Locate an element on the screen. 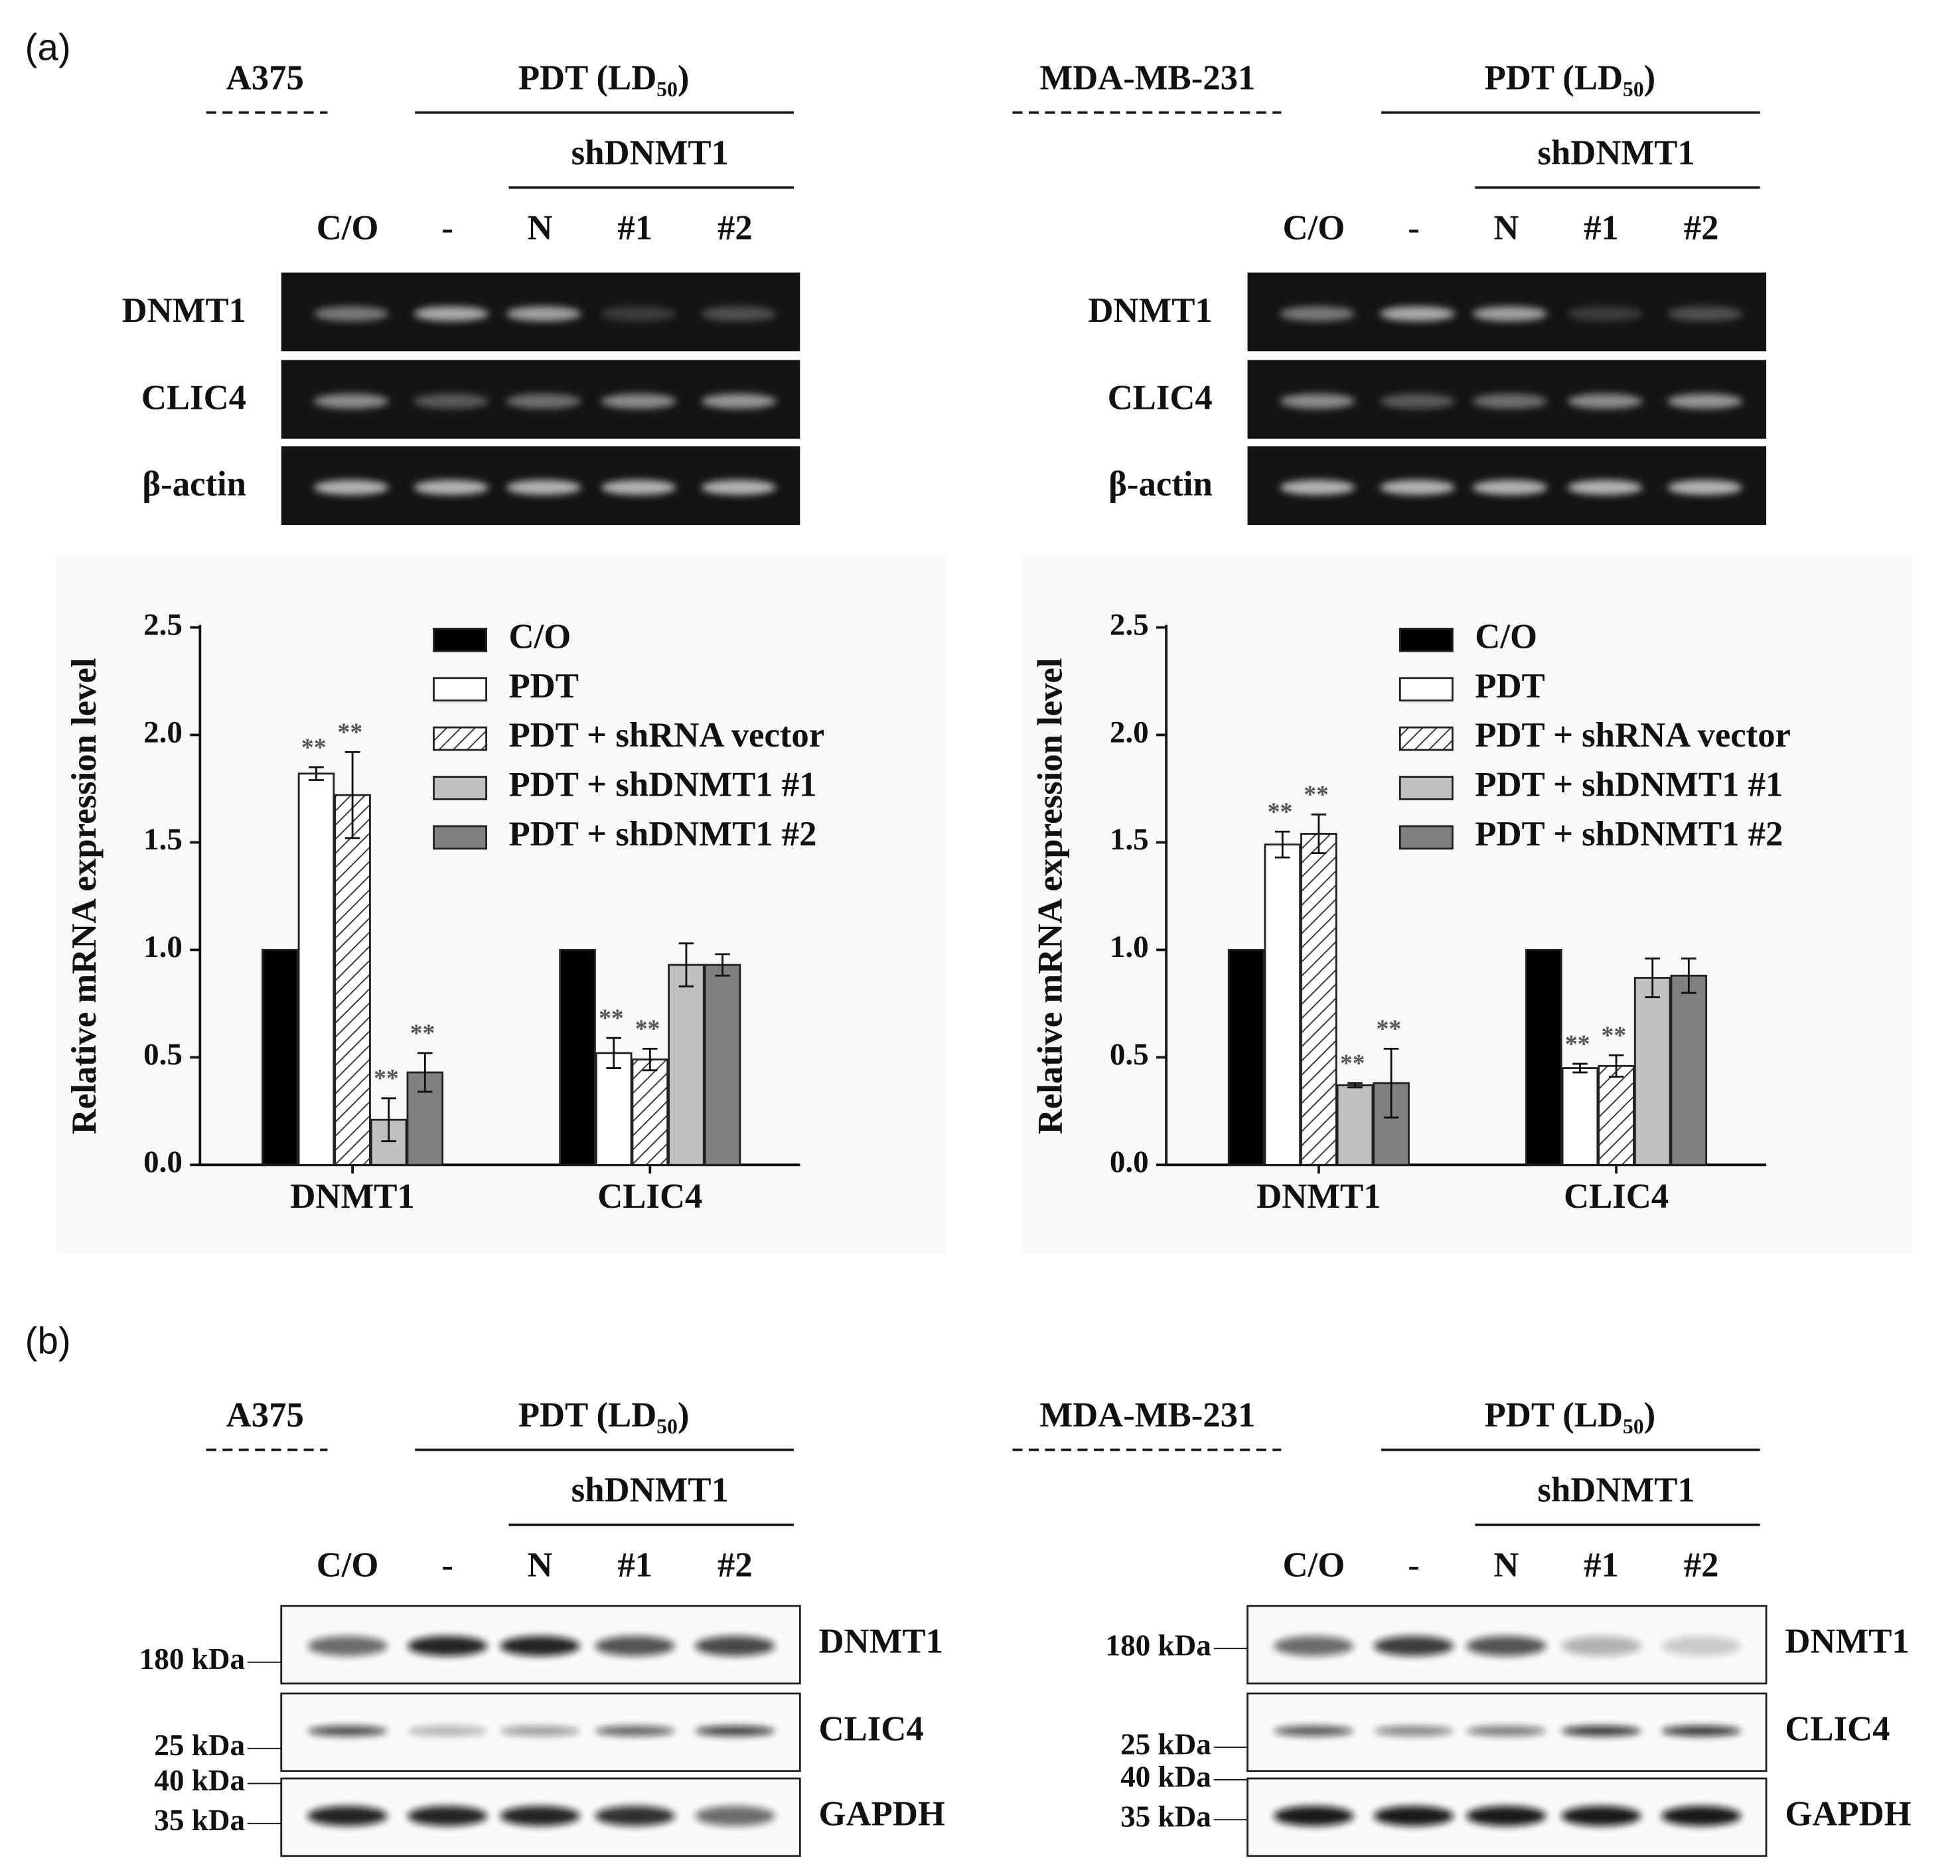  panel-label: (b) is located at coordinates (48, 1341).